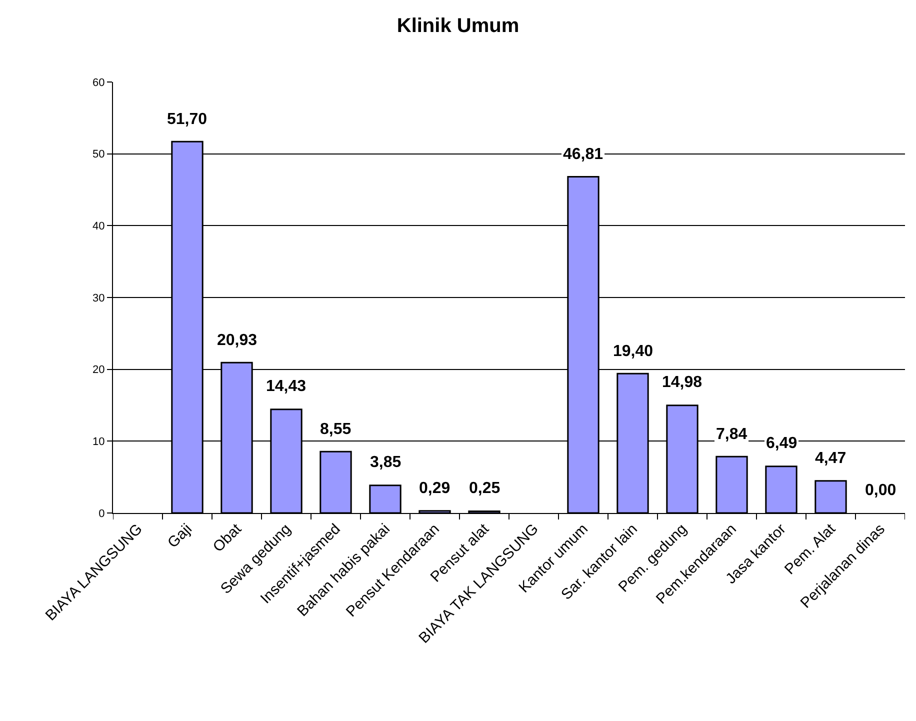  I want to click on data-label: 0,29, so click(434, 488).